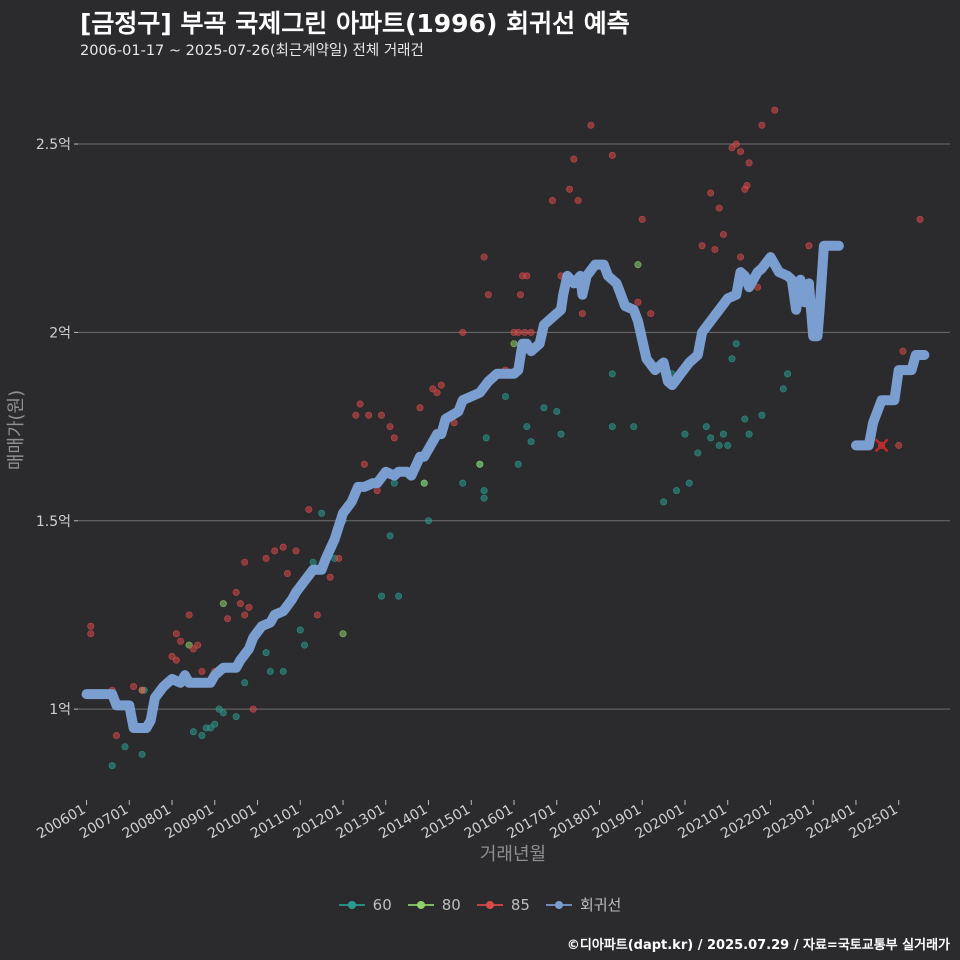 Image resolution: width=960 pixels, height=960 pixels. Describe the element at coordinates (513, 854) in the screenshot. I see `x-axis-title: 거래년월` at that location.